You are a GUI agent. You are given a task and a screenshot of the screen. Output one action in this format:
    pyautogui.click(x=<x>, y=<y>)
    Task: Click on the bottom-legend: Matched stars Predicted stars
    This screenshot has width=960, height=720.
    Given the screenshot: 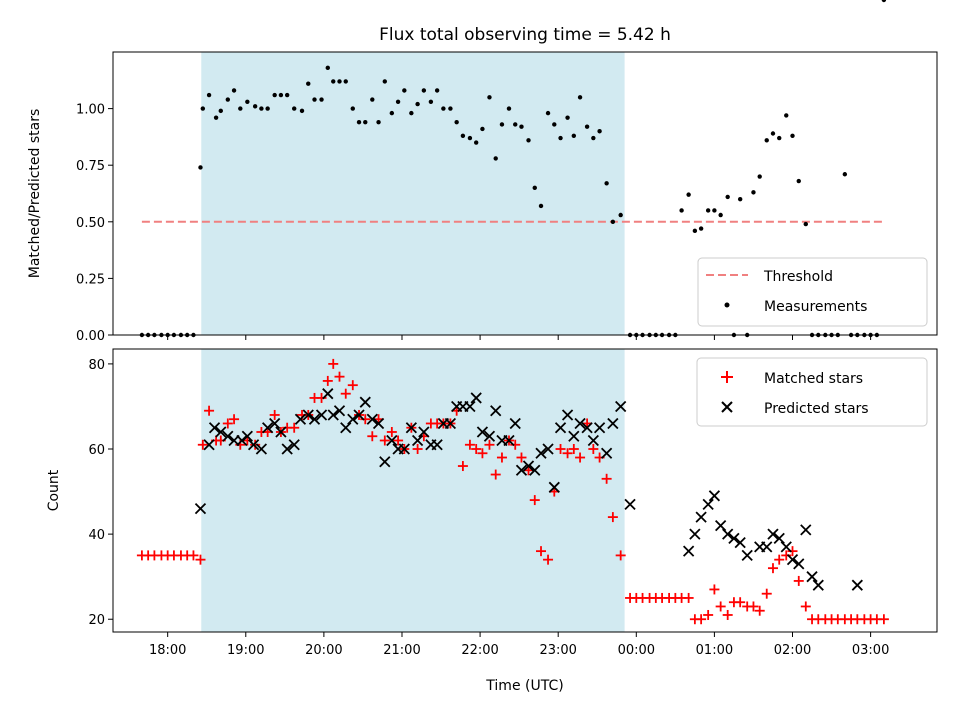 What is the action you would take?
    pyautogui.click(x=812, y=392)
    